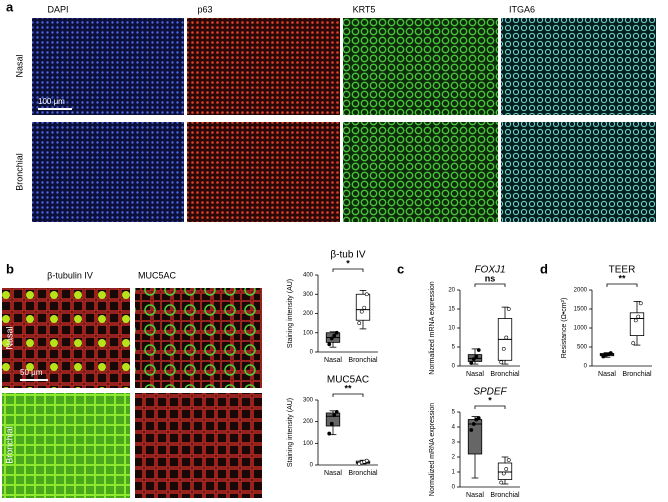 This screenshot has width=668, height=502. What do you see at coordinates (490, 392) in the screenshot?
I see `chart-title: SPDEF` at bounding box center [490, 392].